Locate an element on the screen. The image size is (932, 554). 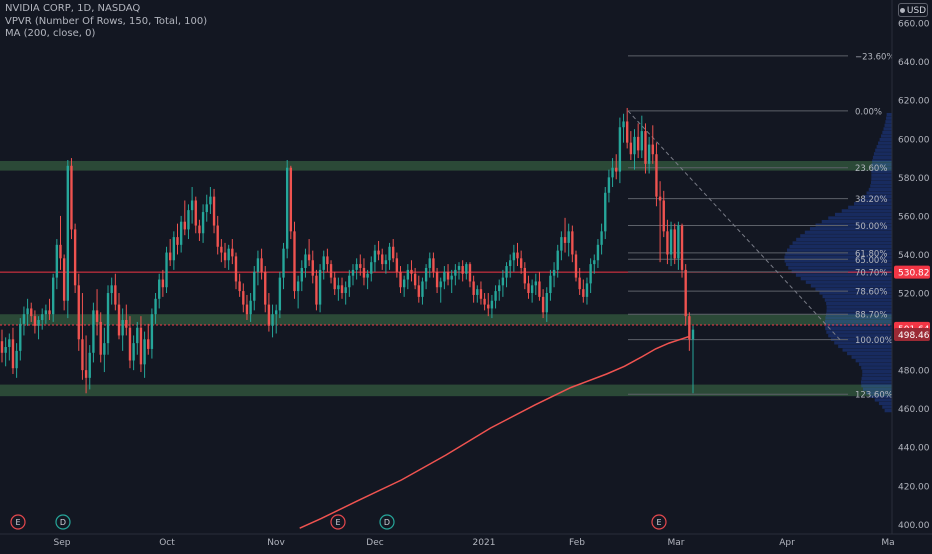
vpvr-indicator-label: VPVR (Number Of Rows, 150, Total, 100) is located at coordinates (106, 21).